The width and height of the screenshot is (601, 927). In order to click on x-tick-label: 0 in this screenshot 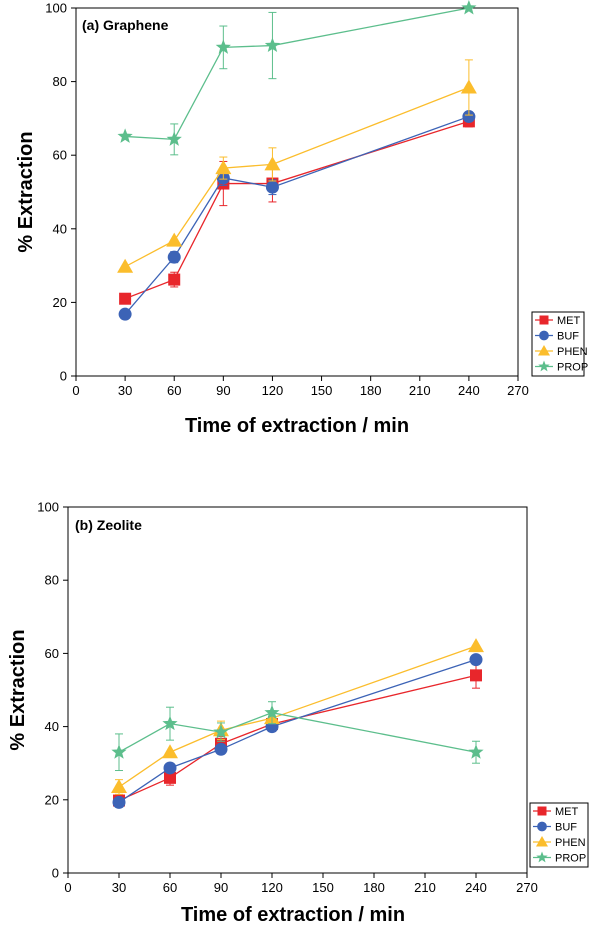, I will do `click(67, 887)`.